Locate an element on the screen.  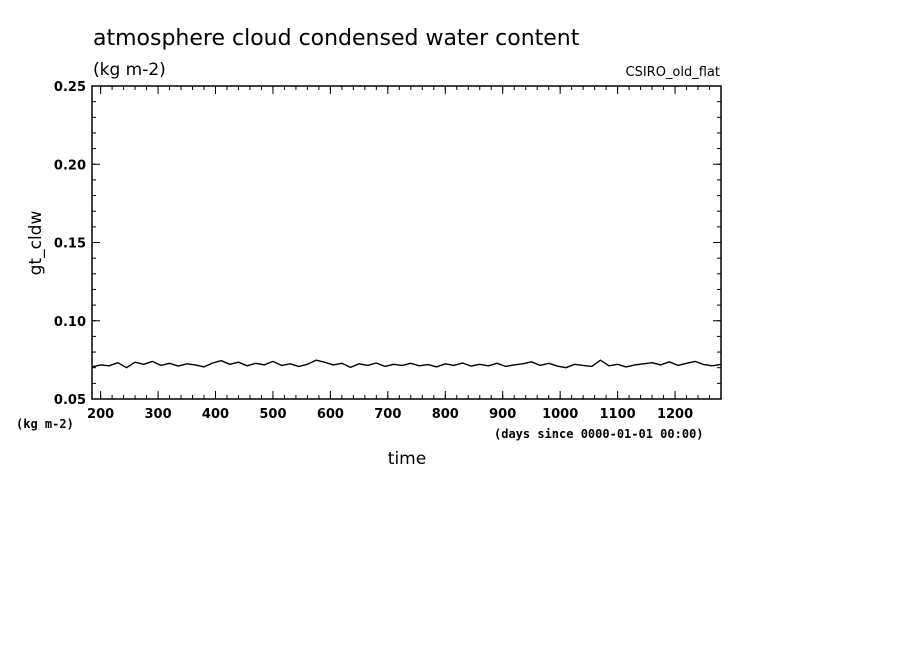
x-tick-label: 1100 is located at coordinates (618, 414).